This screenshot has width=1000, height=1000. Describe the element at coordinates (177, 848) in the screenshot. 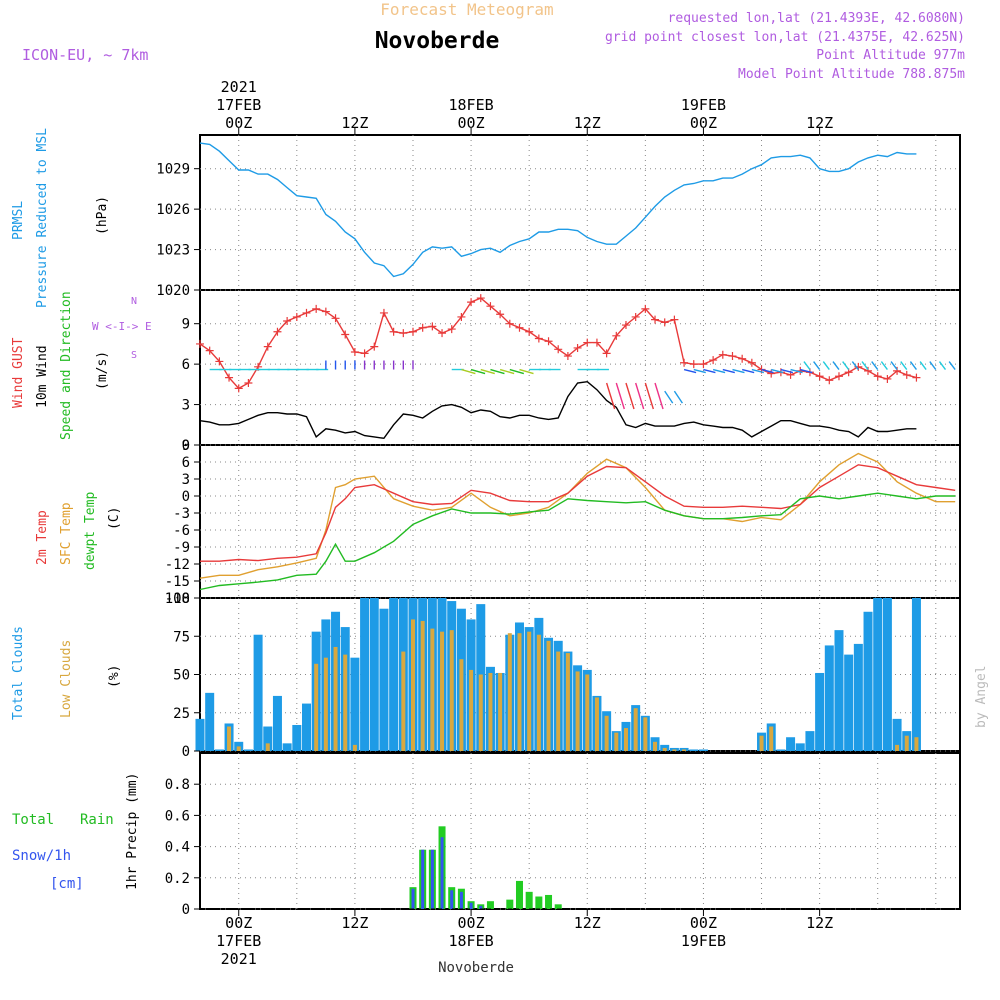

I see `y-tick-label: 0.4` at that location.